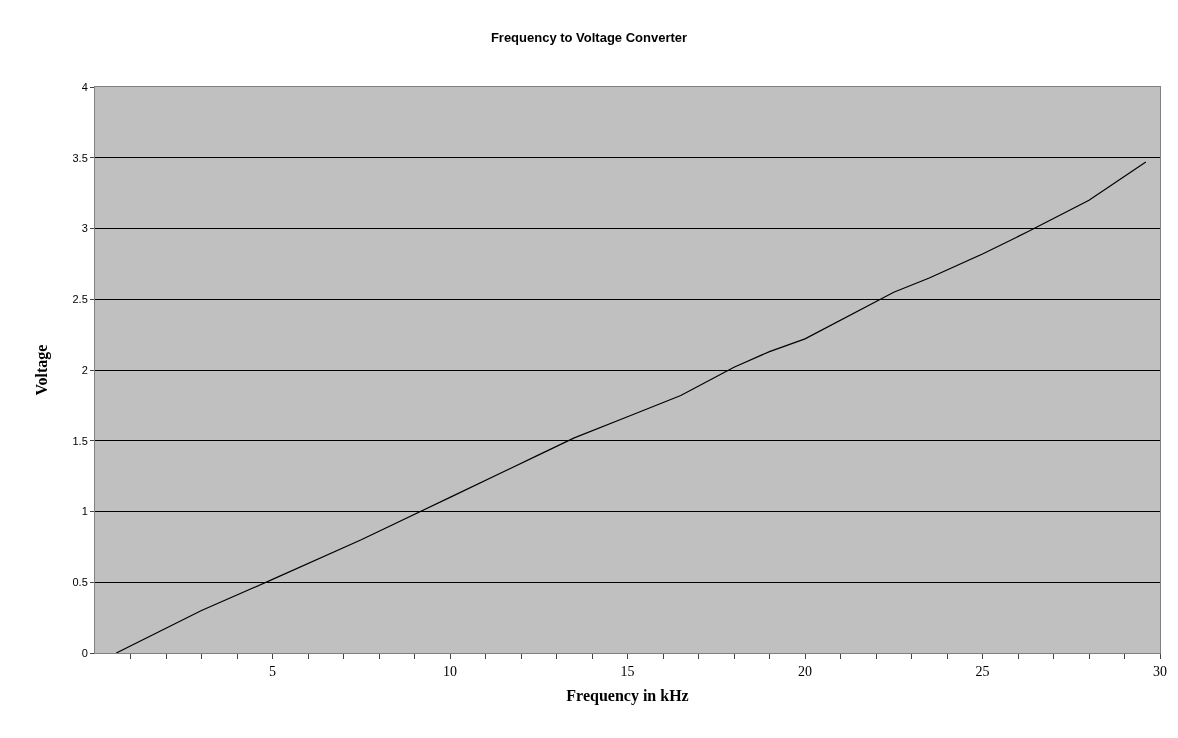  What do you see at coordinates (84, 369) in the screenshot?
I see `y-tick-label: 2` at bounding box center [84, 369].